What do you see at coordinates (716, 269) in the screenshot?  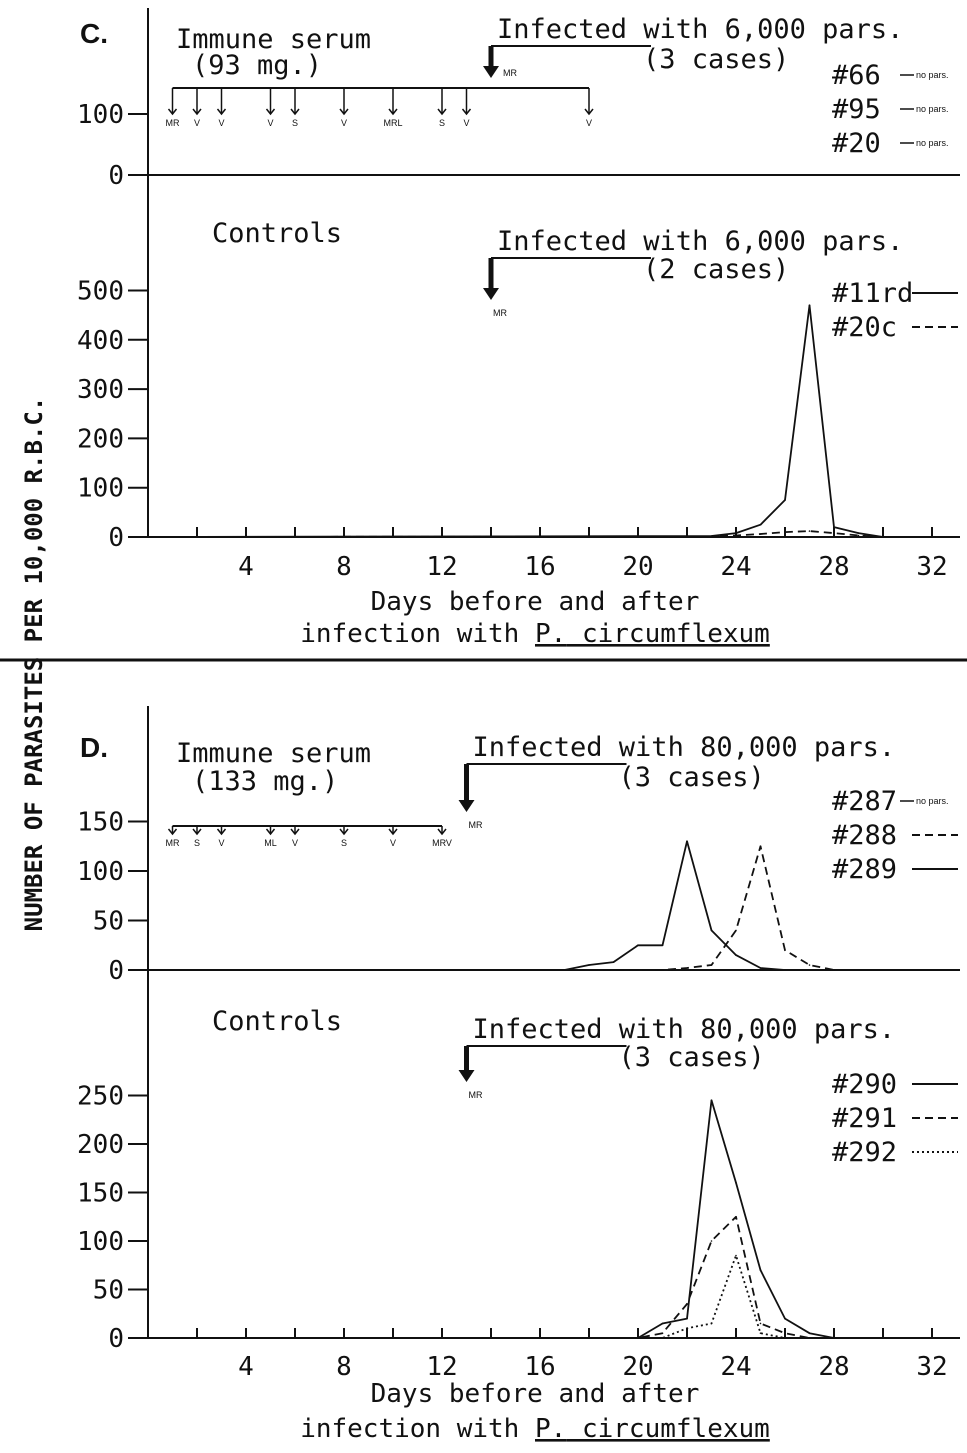 I see `case-count: (2 cases)` at bounding box center [716, 269].